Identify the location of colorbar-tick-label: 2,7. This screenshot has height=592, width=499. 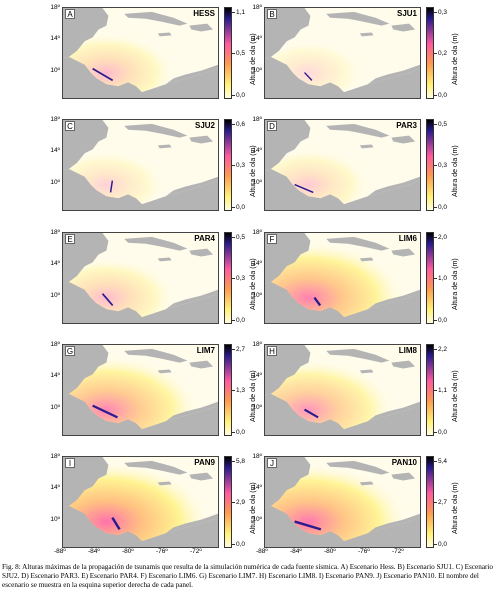
(443, 502).